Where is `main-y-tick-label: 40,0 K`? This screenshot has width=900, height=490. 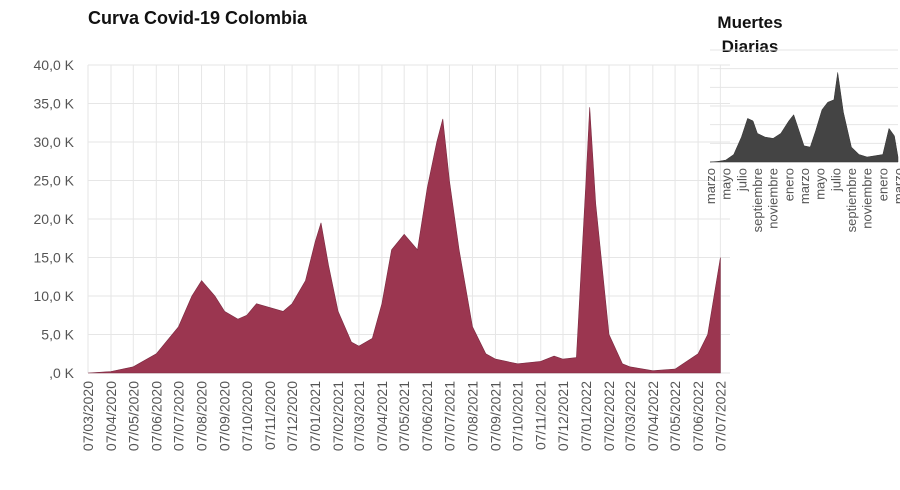
main-y-tick-label: 40,0 K is located at coordinates (54, 65).